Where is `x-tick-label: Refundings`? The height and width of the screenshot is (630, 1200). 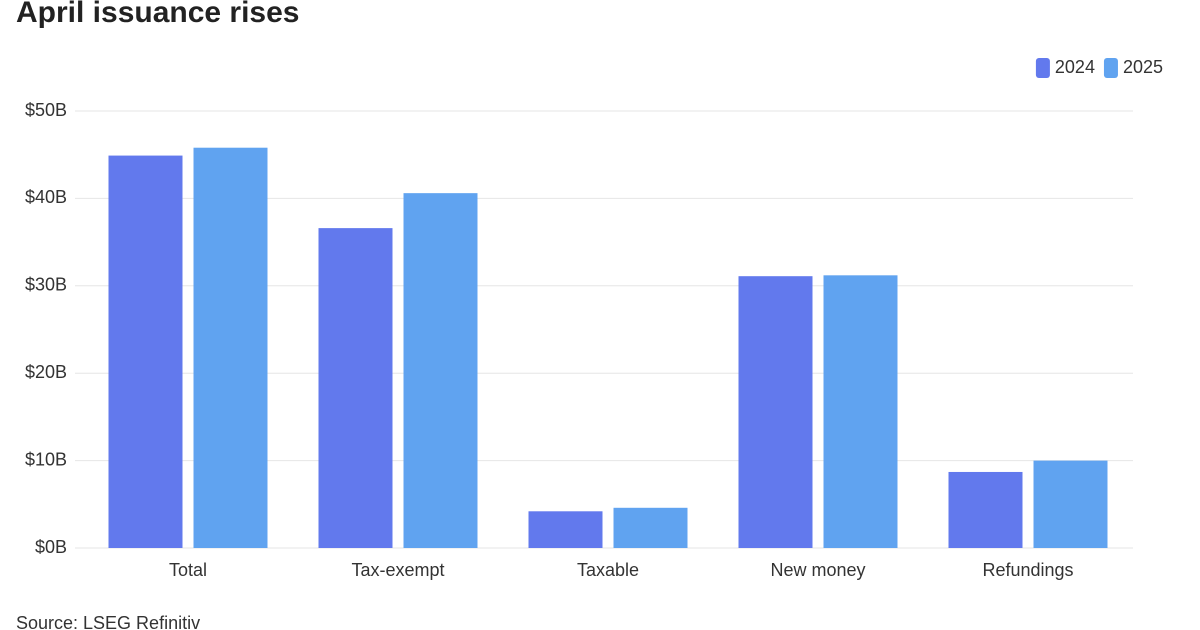 x-tick-label: Refundings is located at coordinates (1027, 570).